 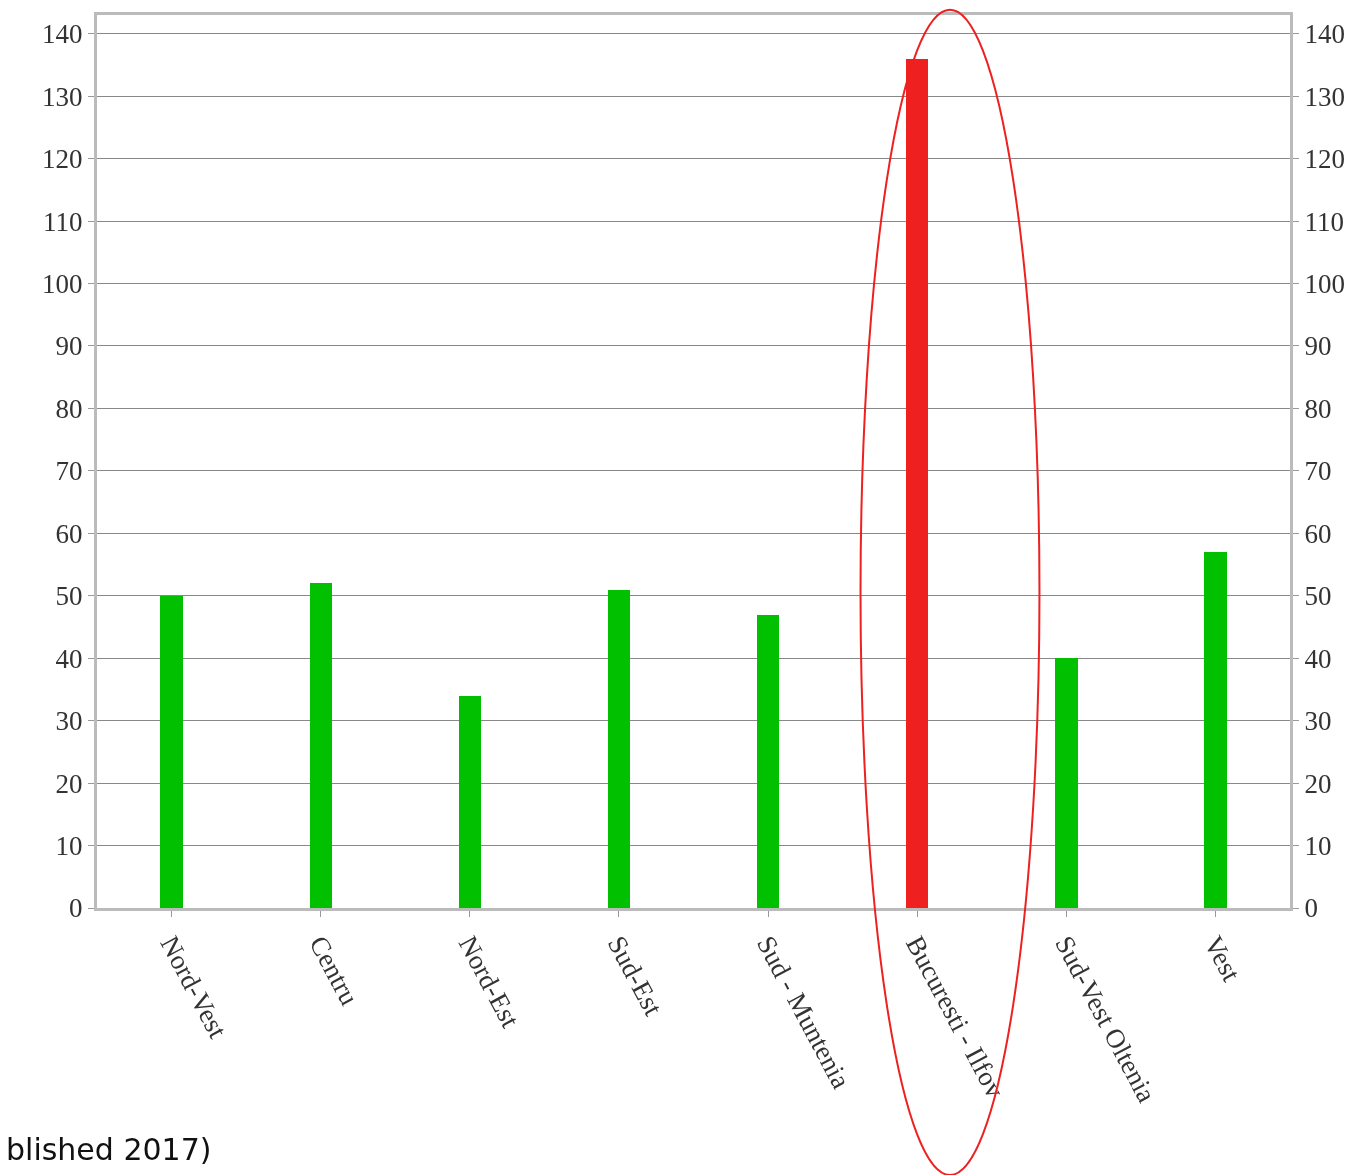 What do you see at coordinates (1318, 408) in the screenshot?
I see `y2-tick-label: 80` at bounding box center [1318, 408].